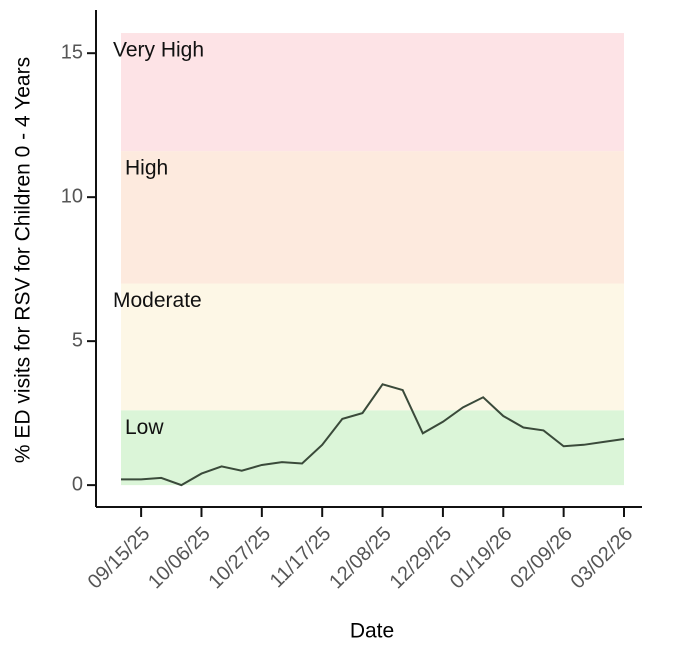 This screenshot has width=674, height=646. I want to click on x-tick-label: 10/27/25, so click(239, 558).